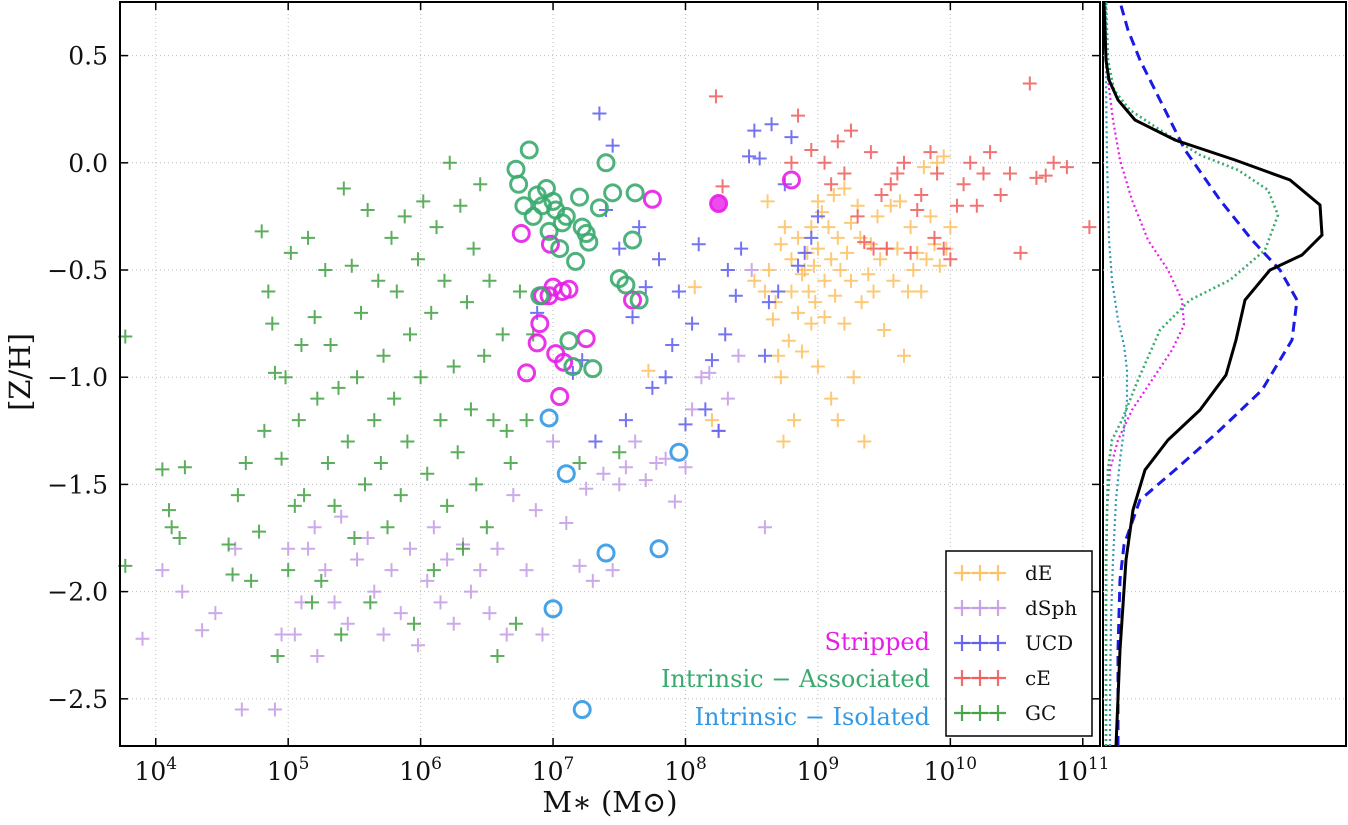  I want to click on legend-entry-de: dE, so click(1003, 573).